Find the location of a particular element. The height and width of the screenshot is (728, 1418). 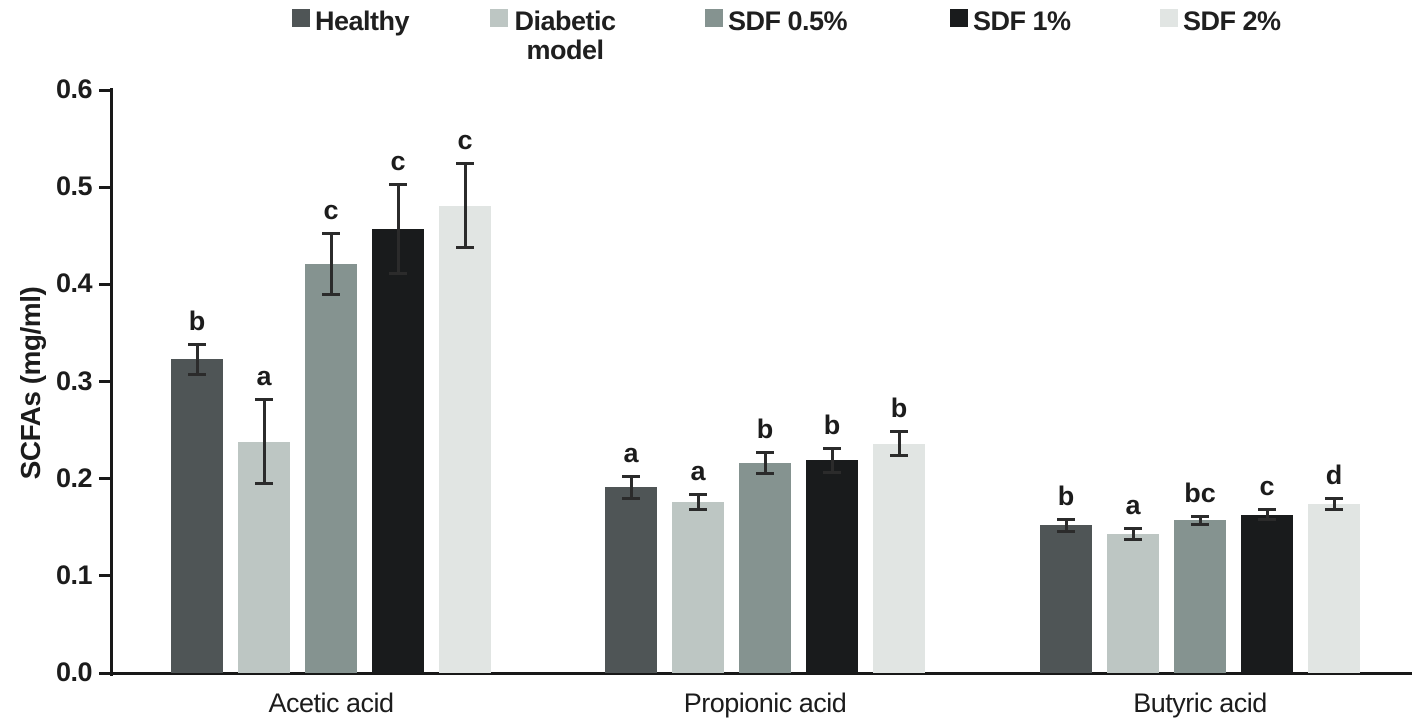

y-axis-tick-label: 0.3 is located at coordinates (74, 380).